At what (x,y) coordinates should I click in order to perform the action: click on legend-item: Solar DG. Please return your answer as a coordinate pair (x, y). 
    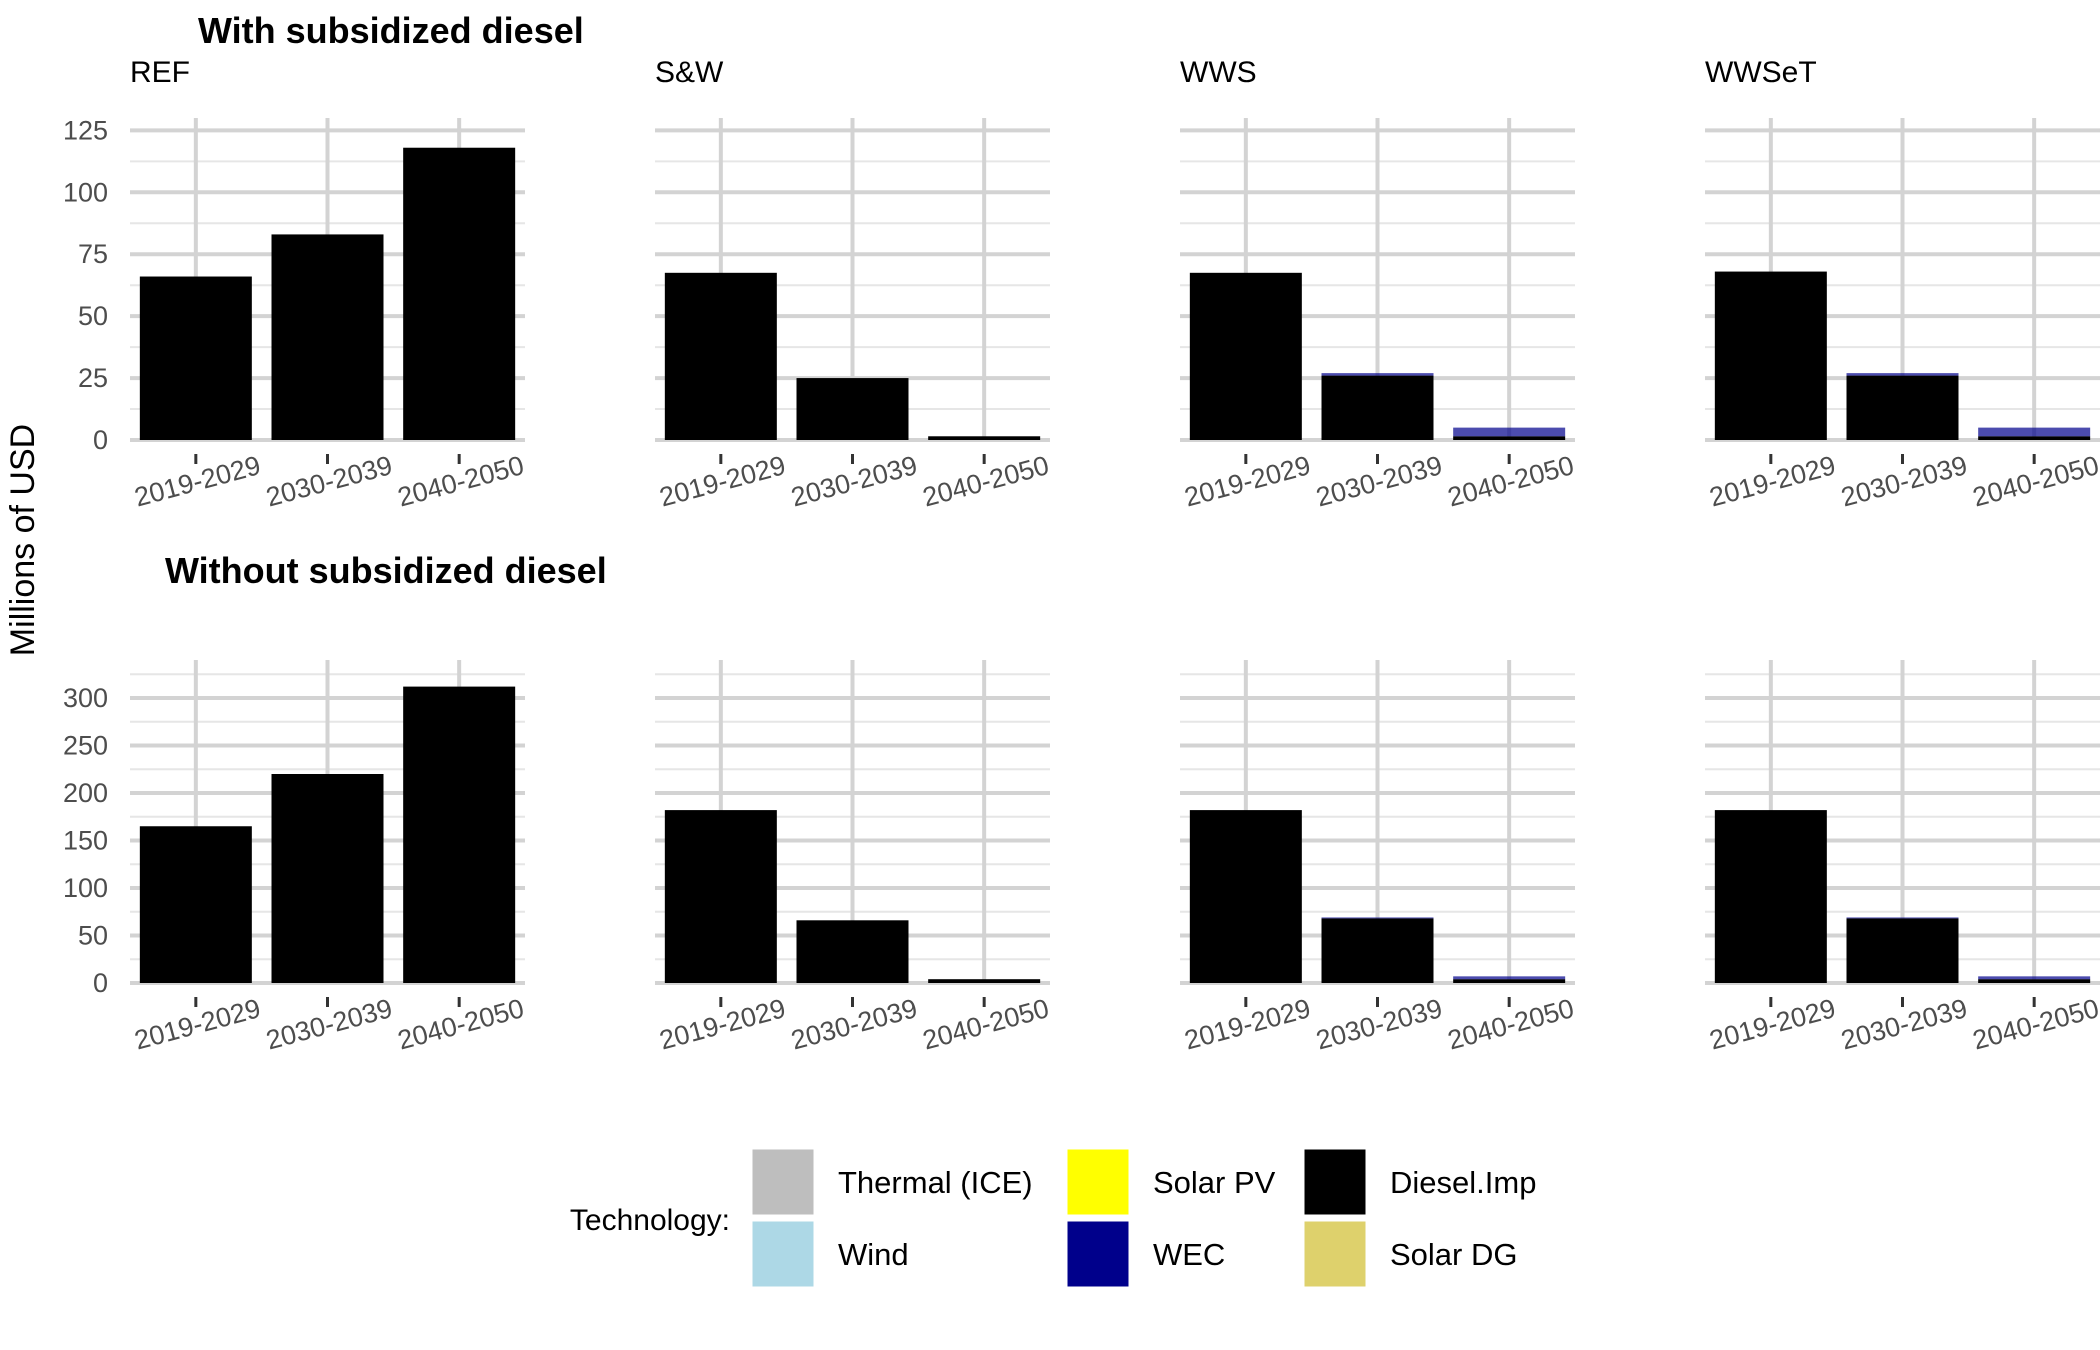
    Looking at the image, I should click on (1409, 1254).